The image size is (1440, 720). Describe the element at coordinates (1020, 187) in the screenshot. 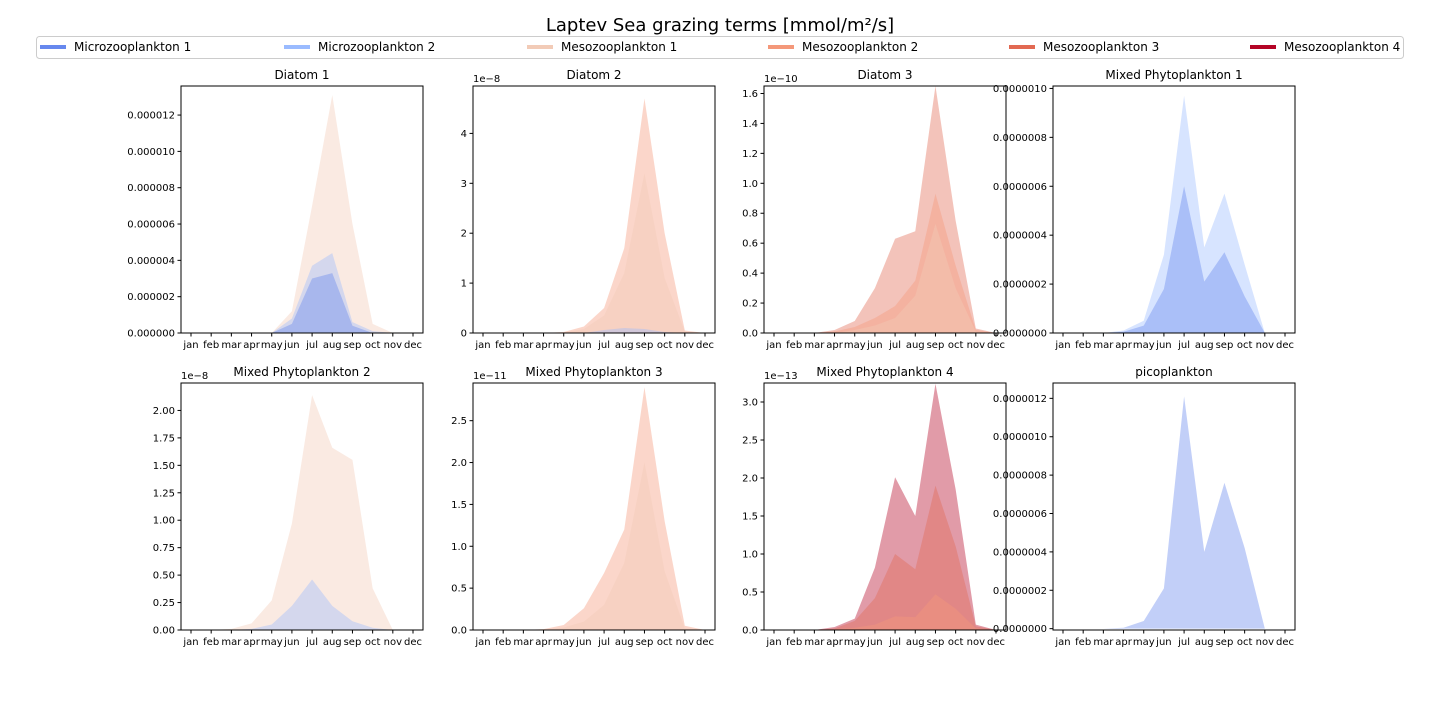

I see `y-tick-label: 0.0000006` at that location.